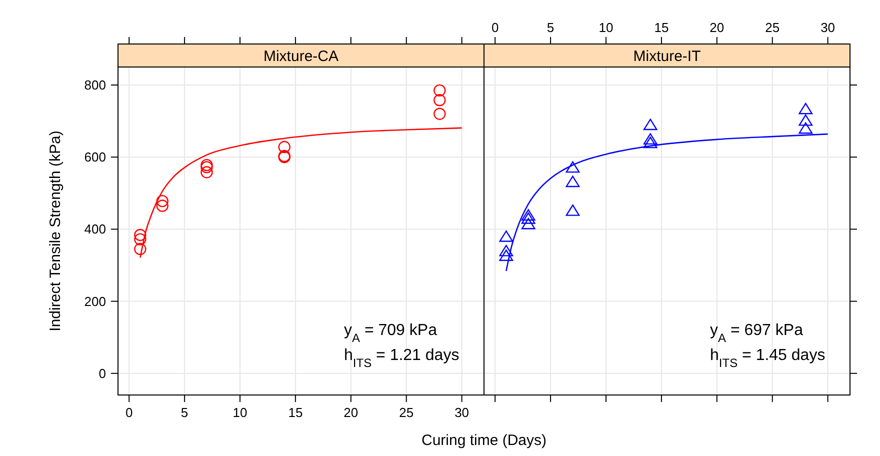 This screenshot has width=880, height=456. I want to click on x-axis-title: Curing time (Days), so click(484, 440).